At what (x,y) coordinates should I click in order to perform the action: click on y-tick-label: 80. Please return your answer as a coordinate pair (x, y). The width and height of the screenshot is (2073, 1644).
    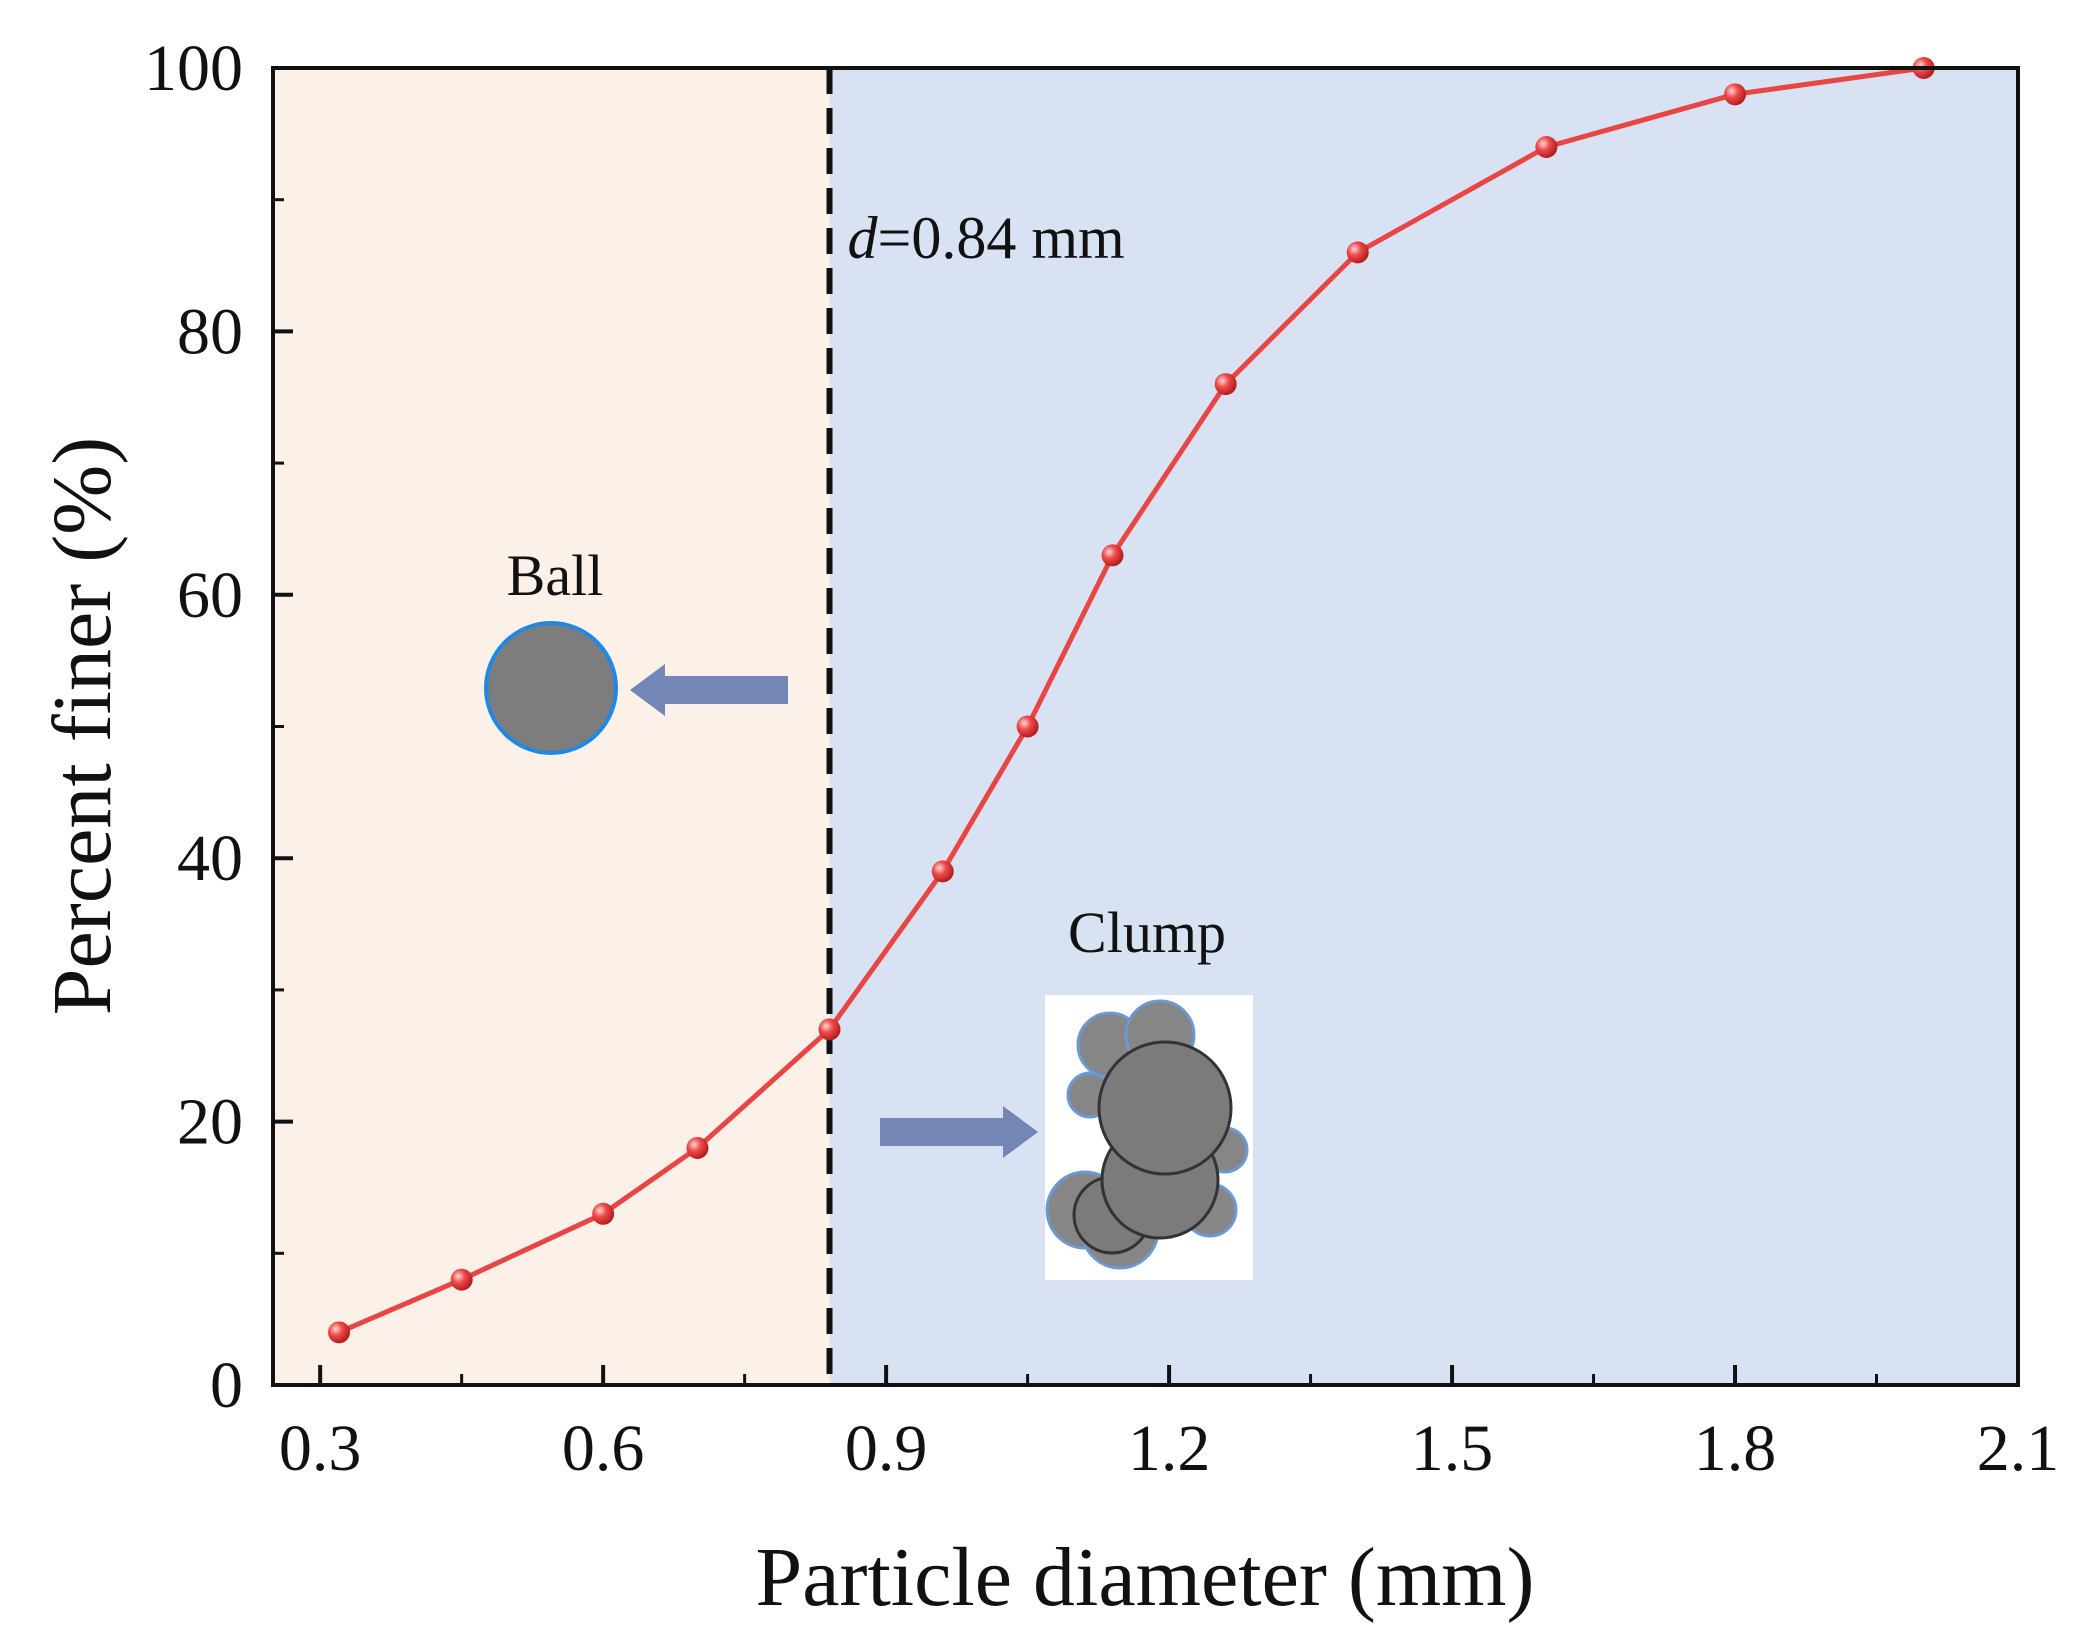
    Looking at the image, I should click on (210, 331).